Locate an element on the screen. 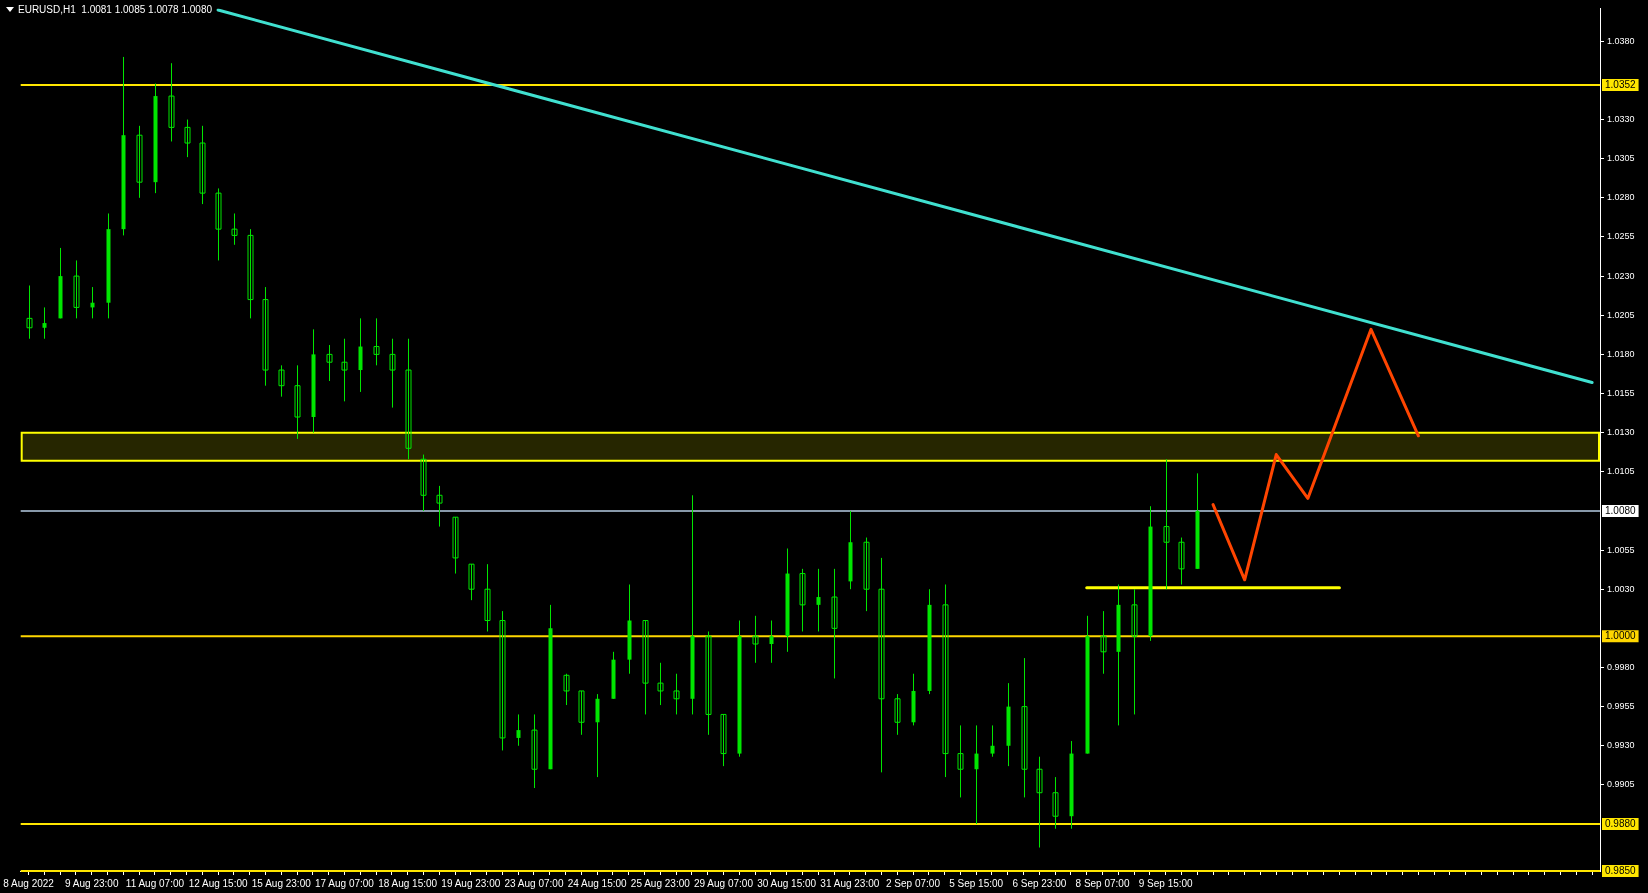 Image resolution: width=1648 pixels, height=893 pixels. x-tick-label: 17 Aug 07:00 is located at coordinates (344, 883).